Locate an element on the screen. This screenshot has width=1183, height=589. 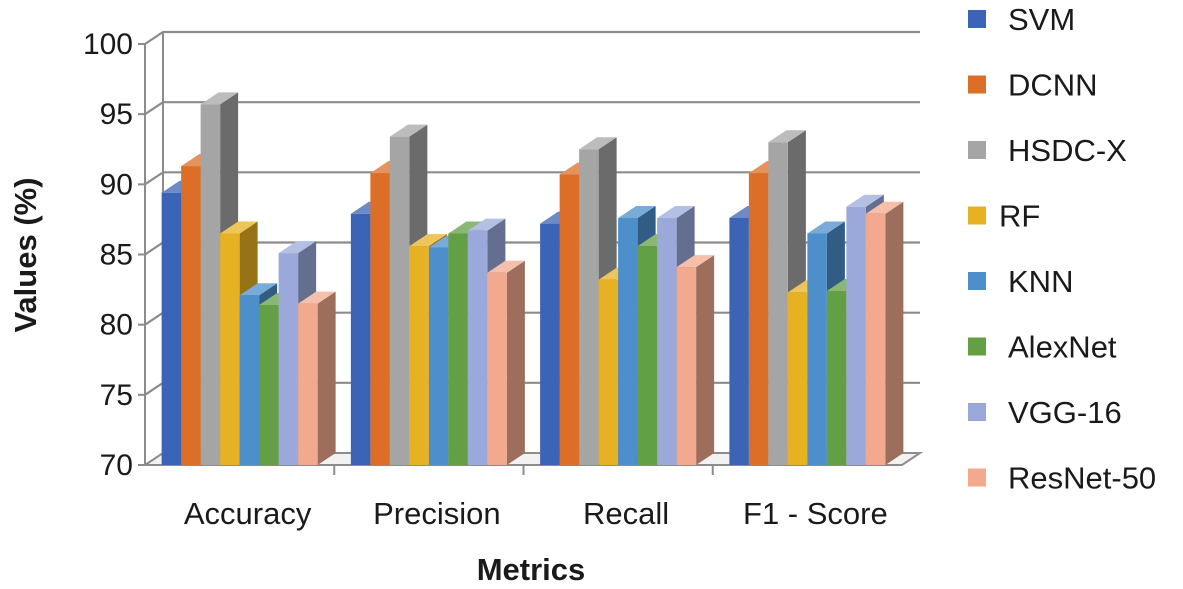
legend-item: KNN is located at coordinates (1020, 281).